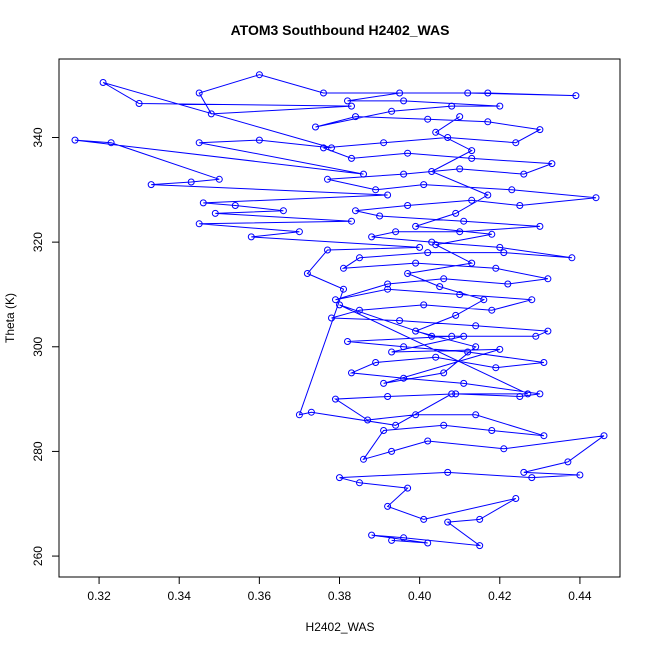 The image size is (650, 655). What do you see at coordinates (340, 30) in the screenshot?
I see `chart-title: ATOM3 Southbound H2402_WAS` at bounding box center [340, 30].